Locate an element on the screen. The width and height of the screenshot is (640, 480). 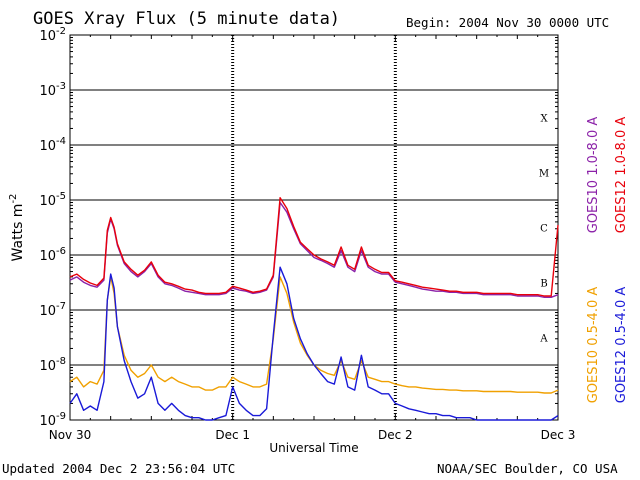
x-axis-label: Universal Time is located at coordinates (313, 448).